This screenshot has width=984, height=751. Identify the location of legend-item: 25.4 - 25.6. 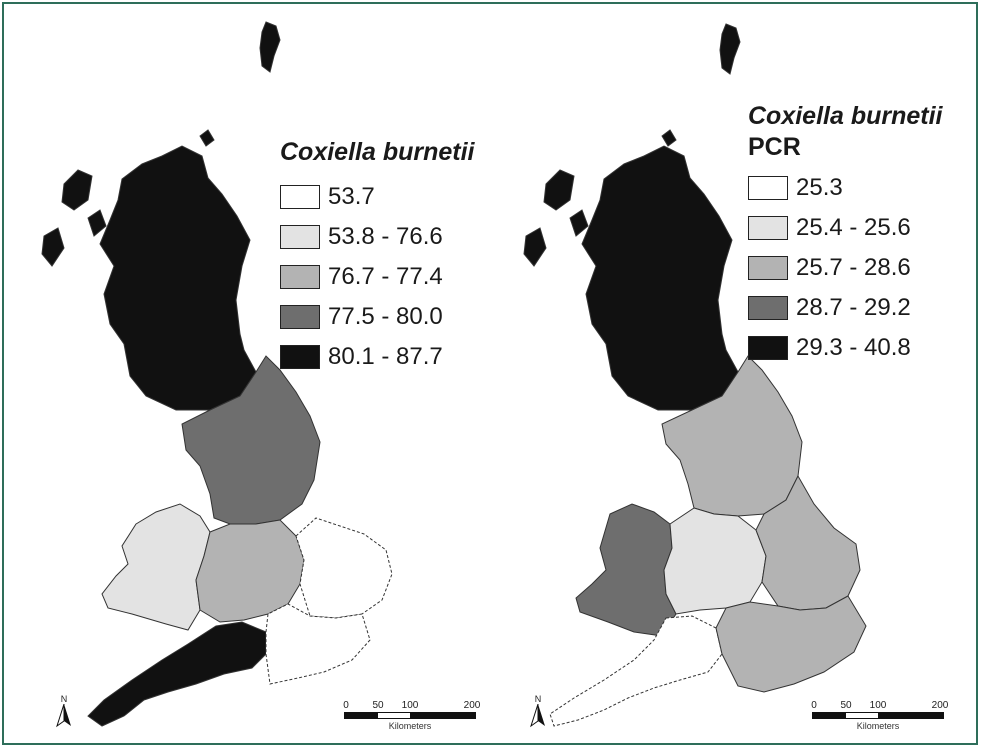
(845, 228).